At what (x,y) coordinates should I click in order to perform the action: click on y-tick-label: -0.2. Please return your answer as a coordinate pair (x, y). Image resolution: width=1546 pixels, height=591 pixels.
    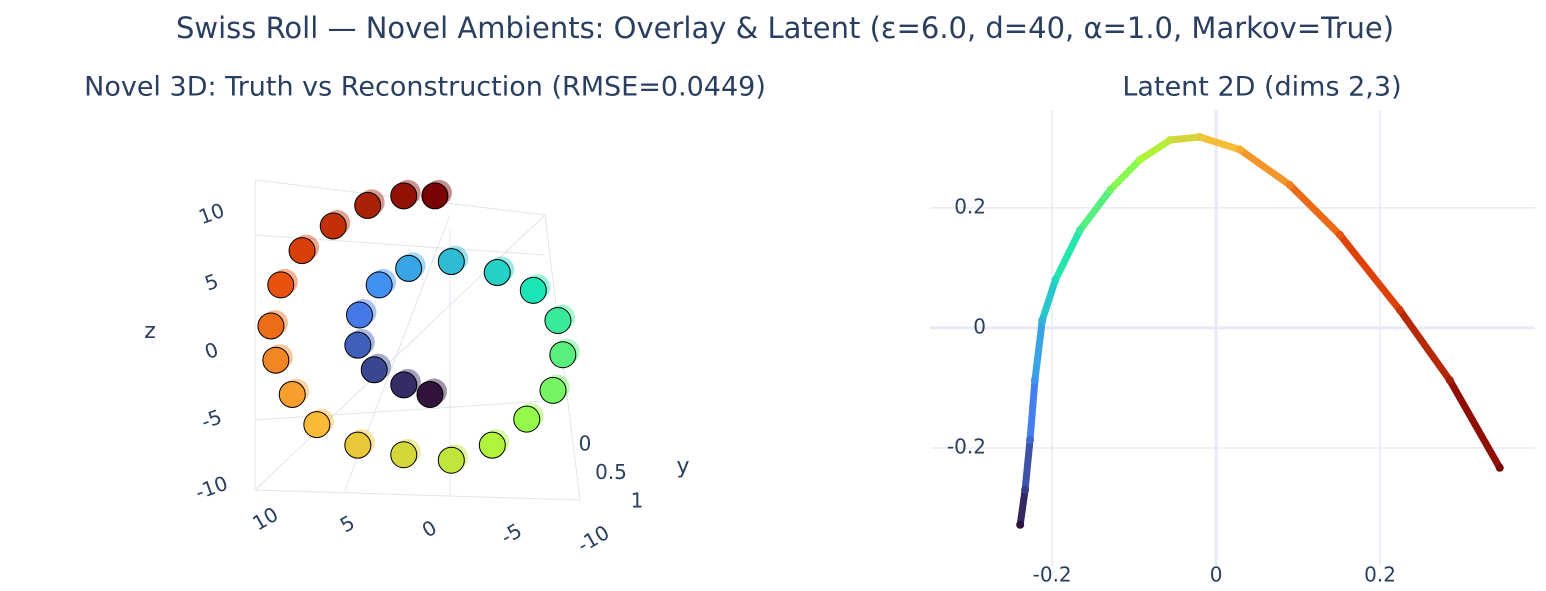
    Looking at the image, I should click on (966, 446).